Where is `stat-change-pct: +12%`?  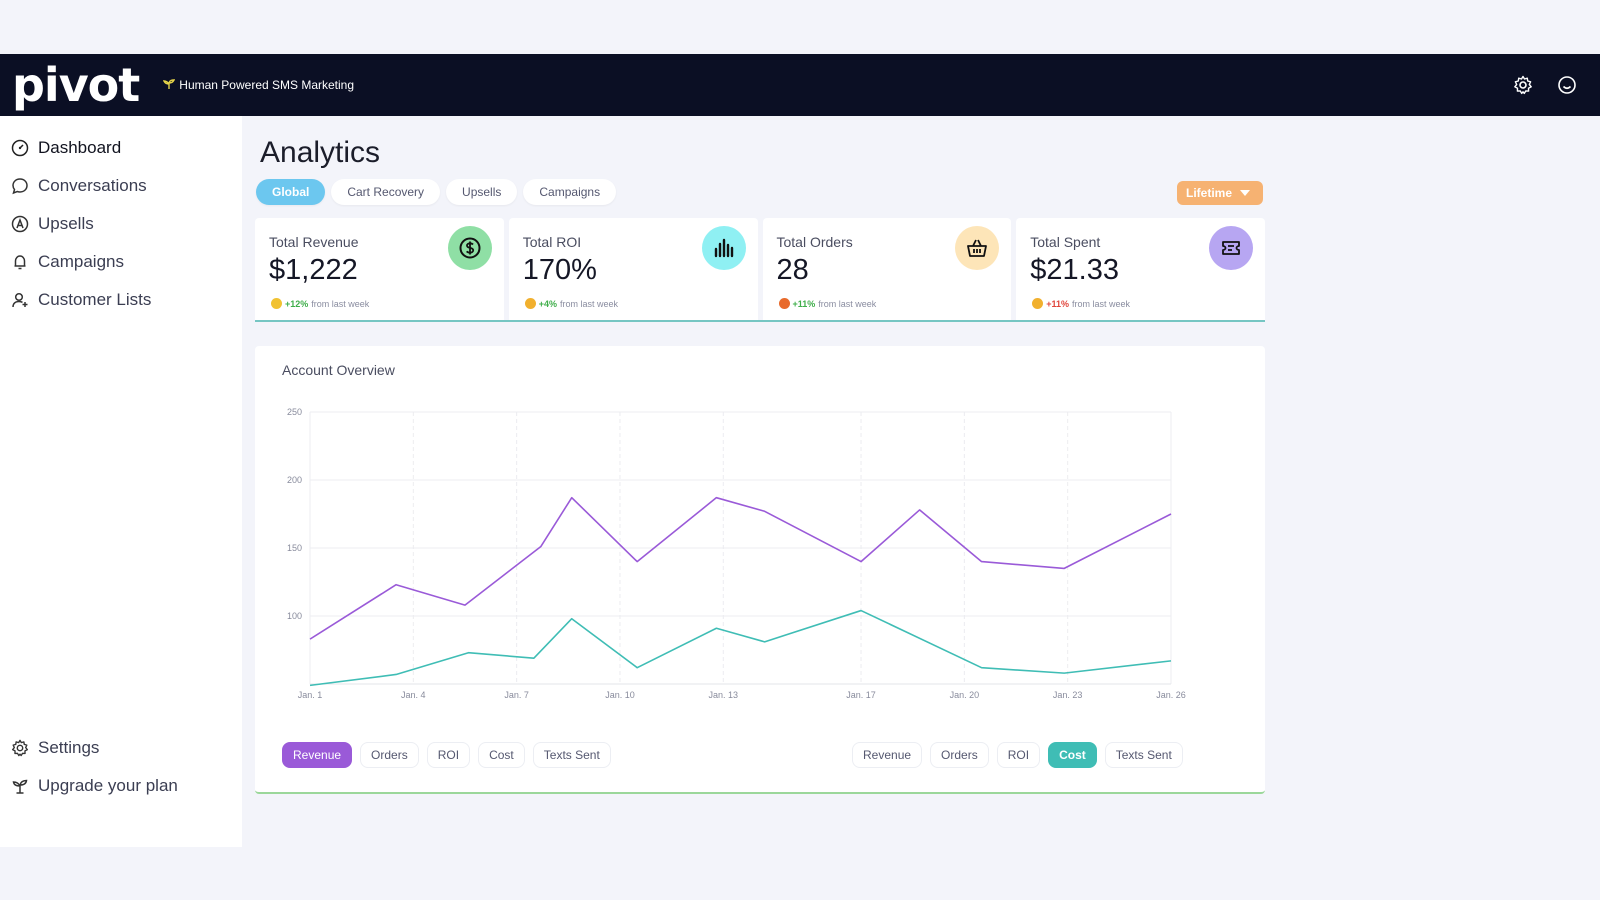
stat-change-pct: +12% is located at coordinates (297, 303).